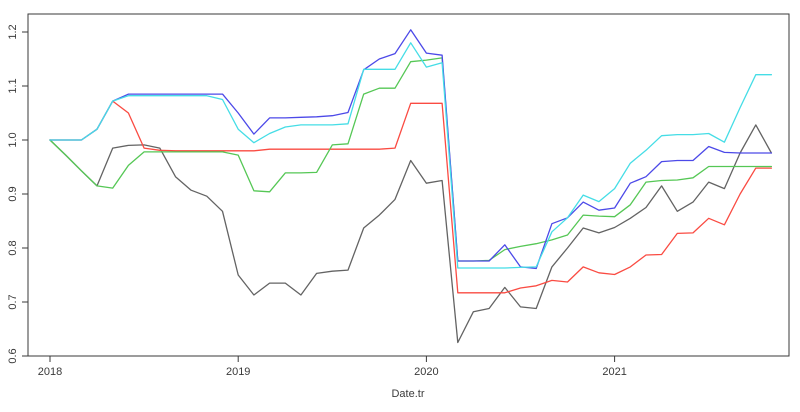 The image size is (800, 412). What do you see at coordinates (50, 372) in the screenshot?
I see `x-tick-label-2018: 2018` at bounding box center [50, 372].